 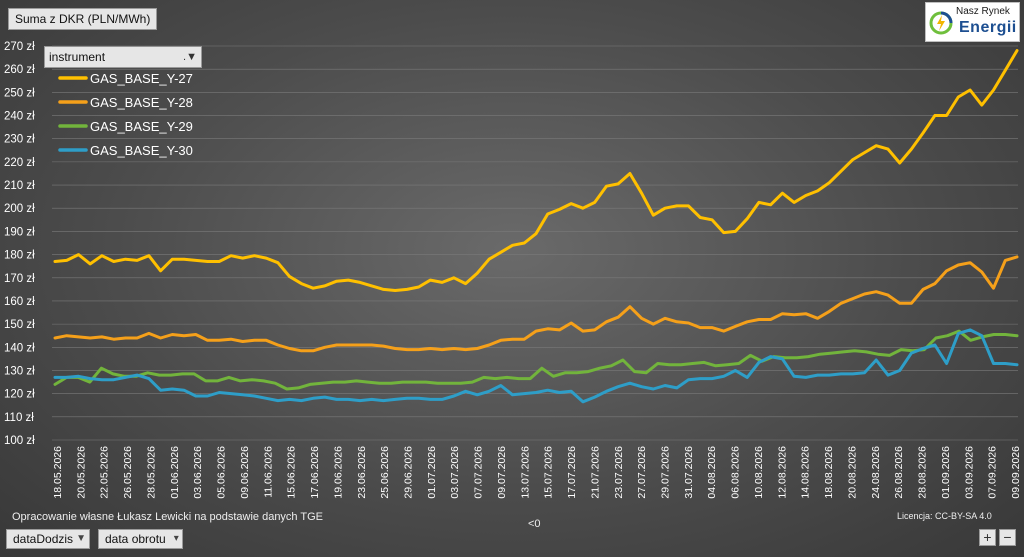 What do you see at coordinates (19, 256) in the screenshot?
I see `y-tick-label: 180 zł` at bounding box center [19, 256].